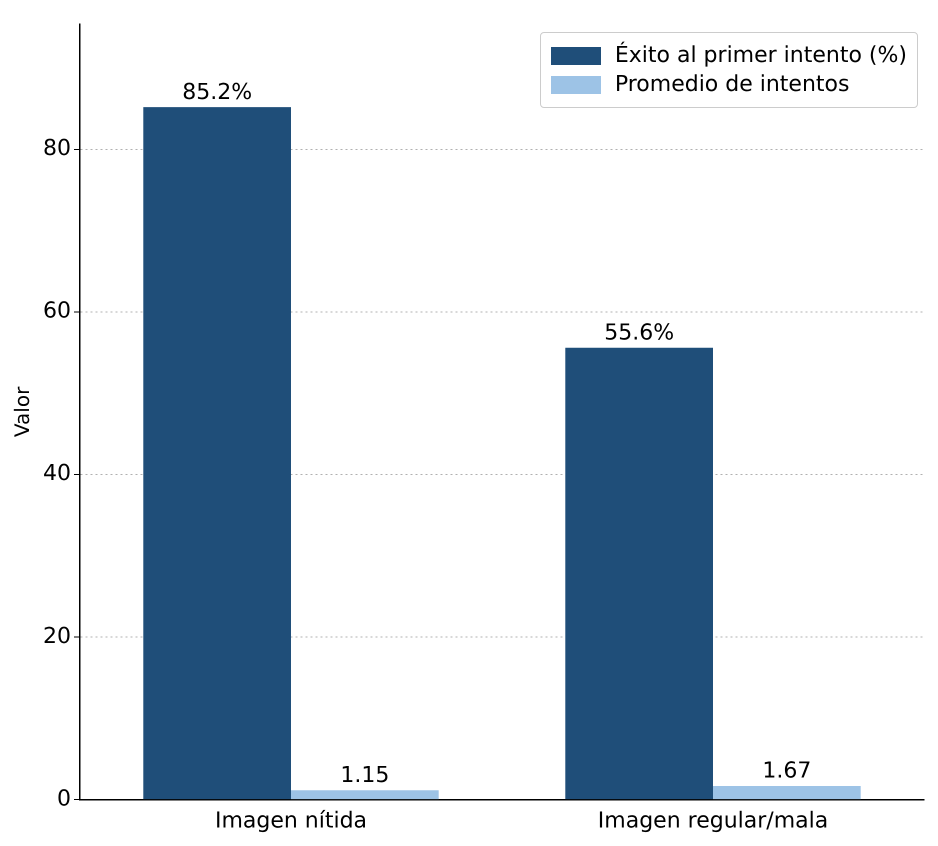  Describe the element at coordinates (365, 775) in the screenshot. I see `data-label: 1.15` at that location.